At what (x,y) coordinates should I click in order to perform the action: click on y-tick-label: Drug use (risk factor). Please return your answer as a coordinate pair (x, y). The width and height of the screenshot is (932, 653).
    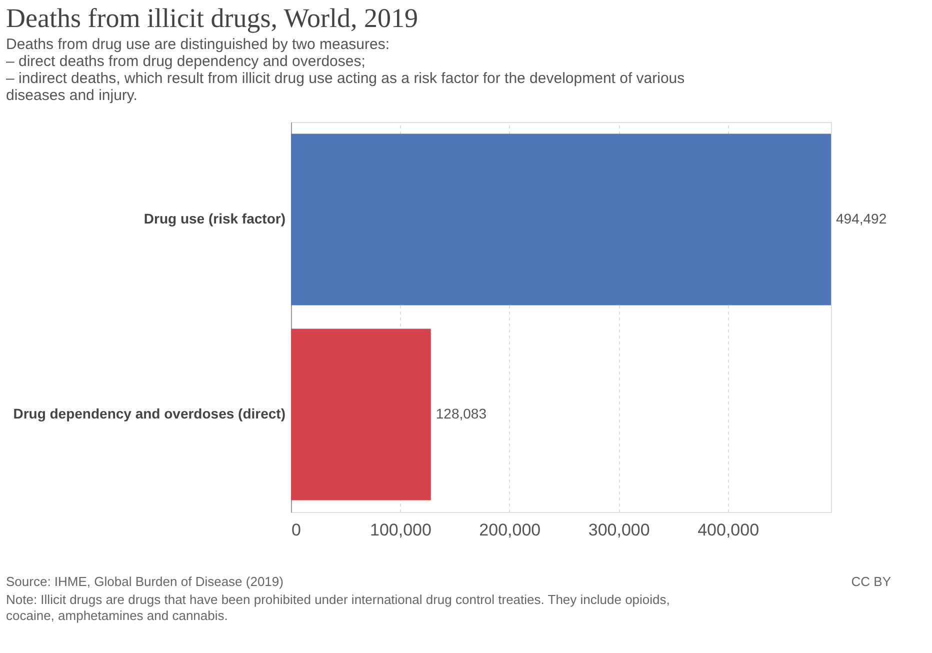
    Looking at the image, I should click on (215, 218).